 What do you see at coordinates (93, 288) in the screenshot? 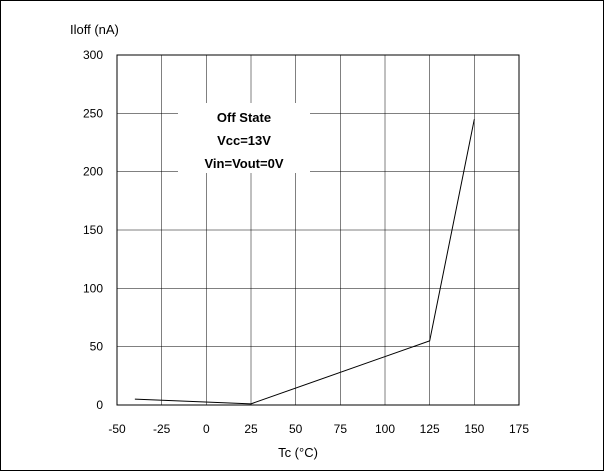
I see `y-tick-label: 100` at bounding box center [93, 288].